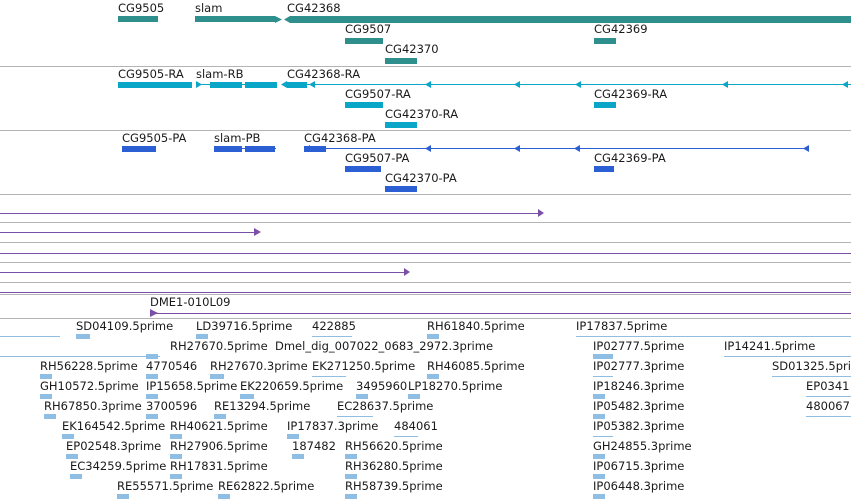  What do you see at coordinates (165, 486) in the screenshot?
I see `est-label: RE55571.5prime` at bounding box center [165, 486].